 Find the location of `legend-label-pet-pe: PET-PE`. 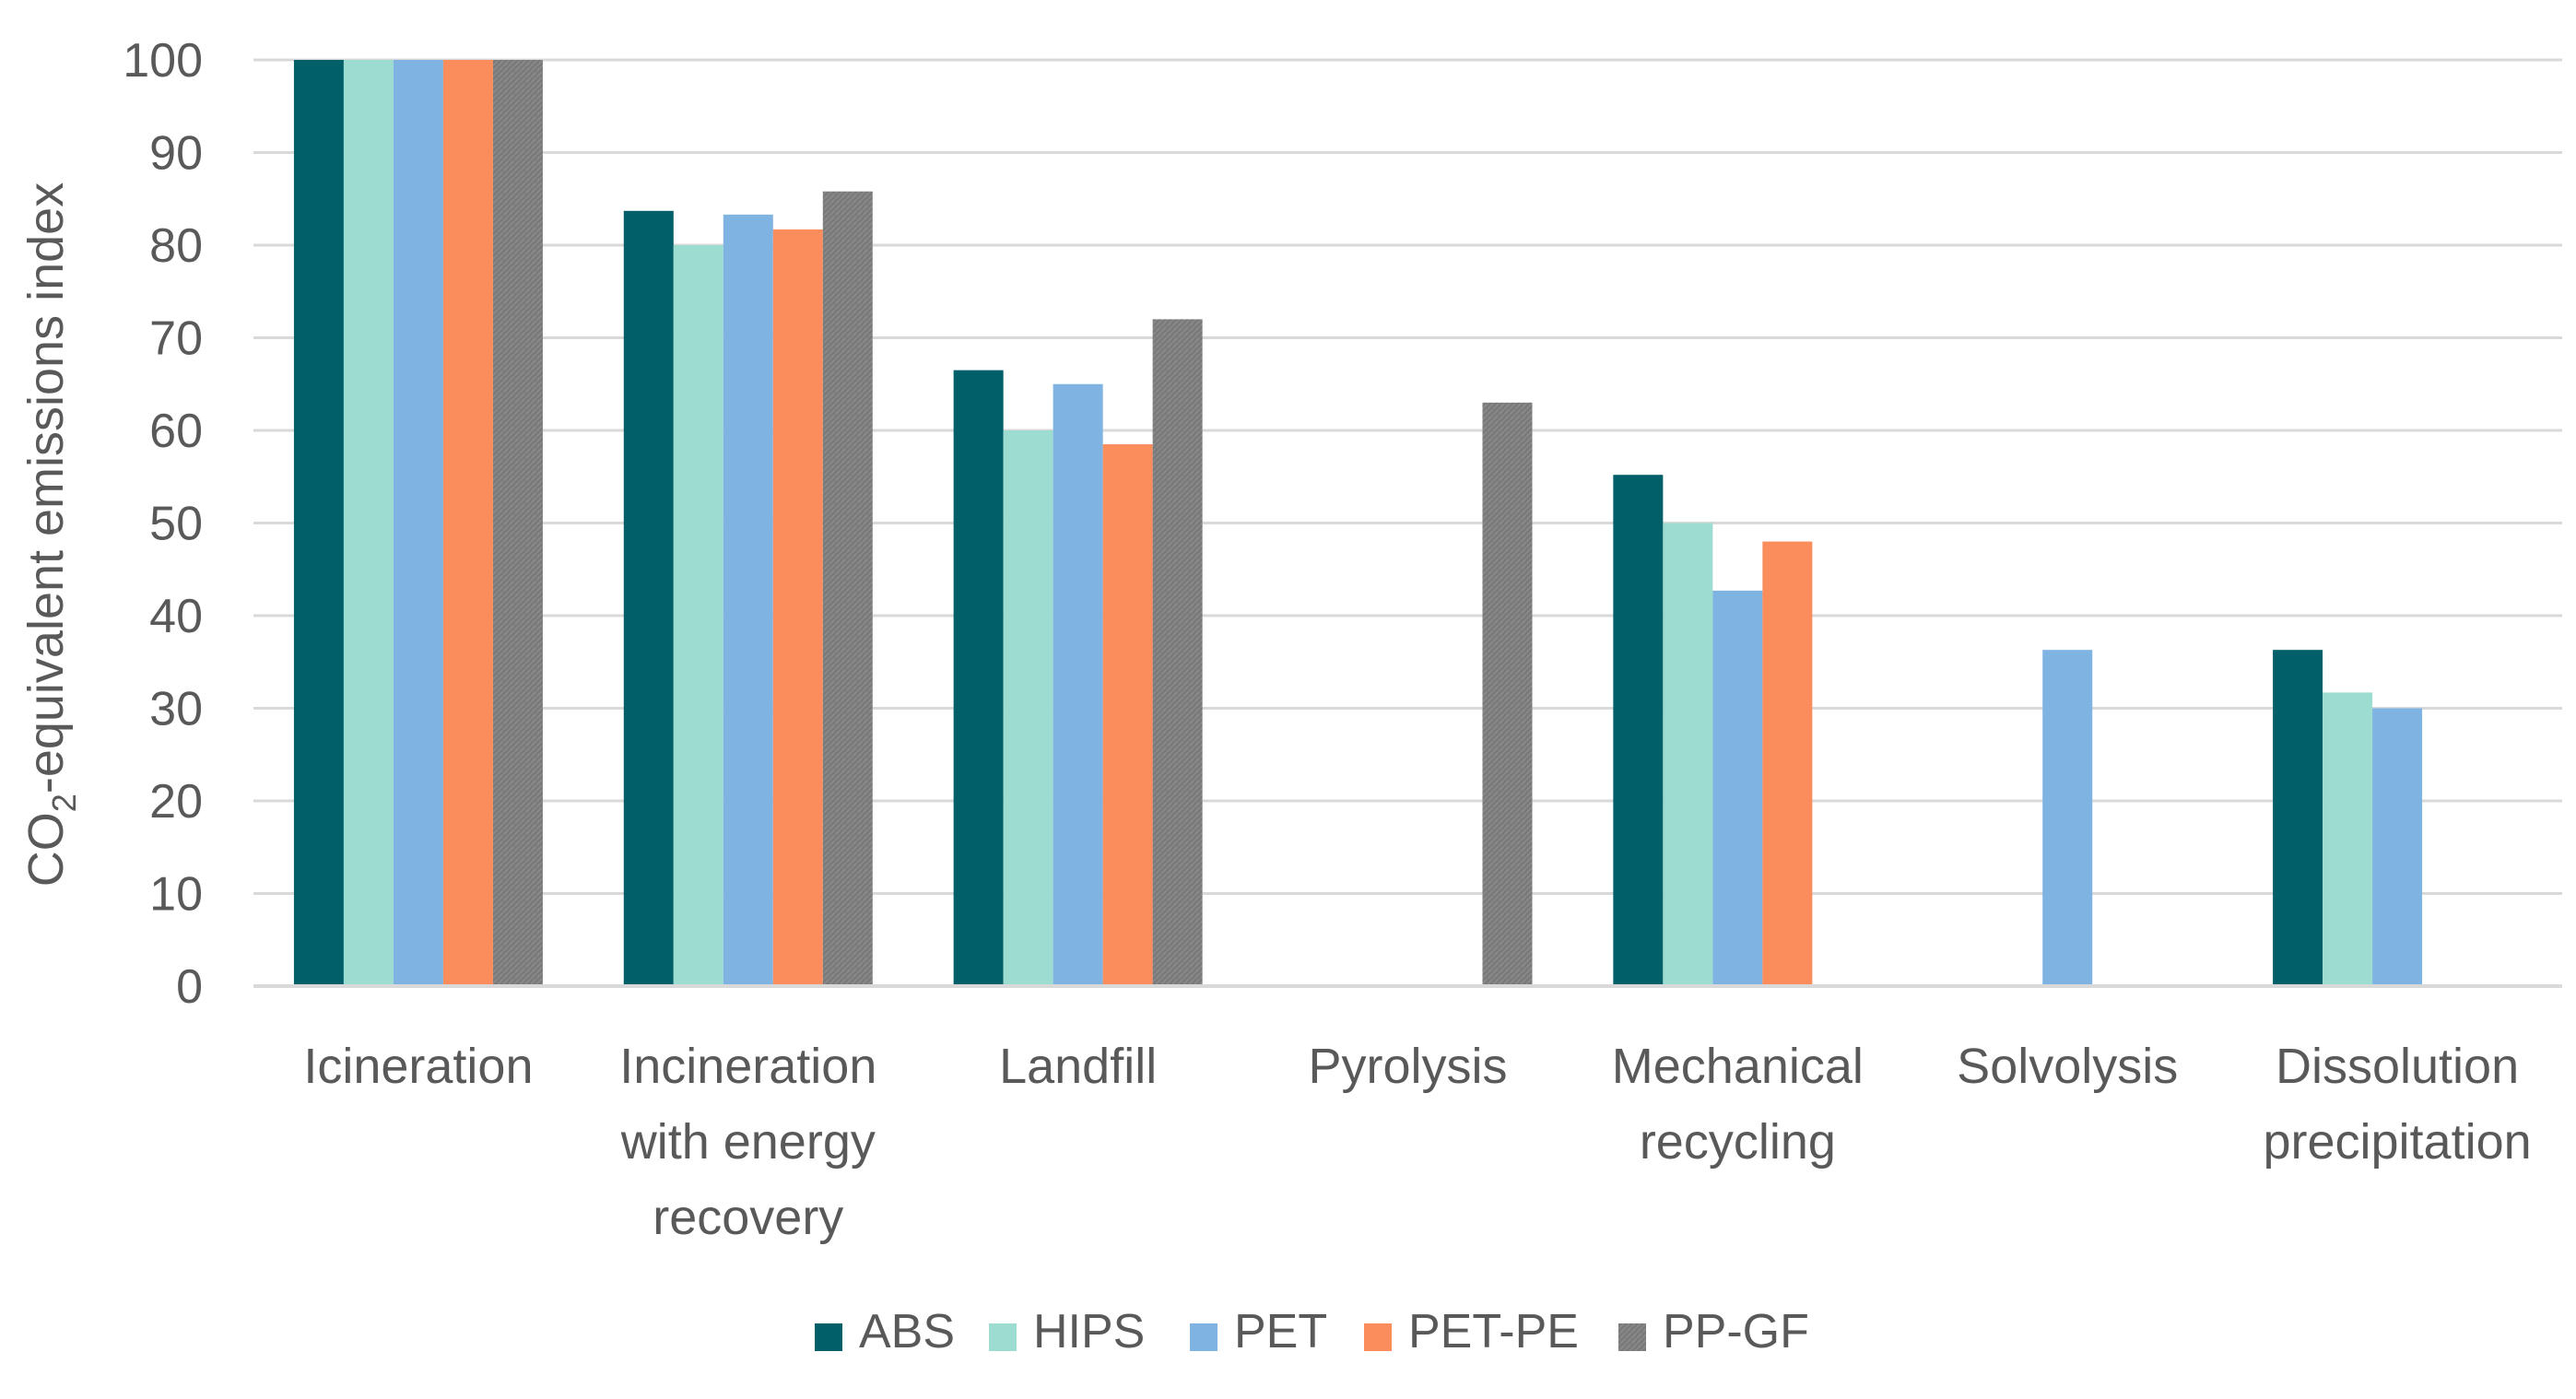

legend-label-pet-pe: PET-PE is located at coordinates (1494, 1332).